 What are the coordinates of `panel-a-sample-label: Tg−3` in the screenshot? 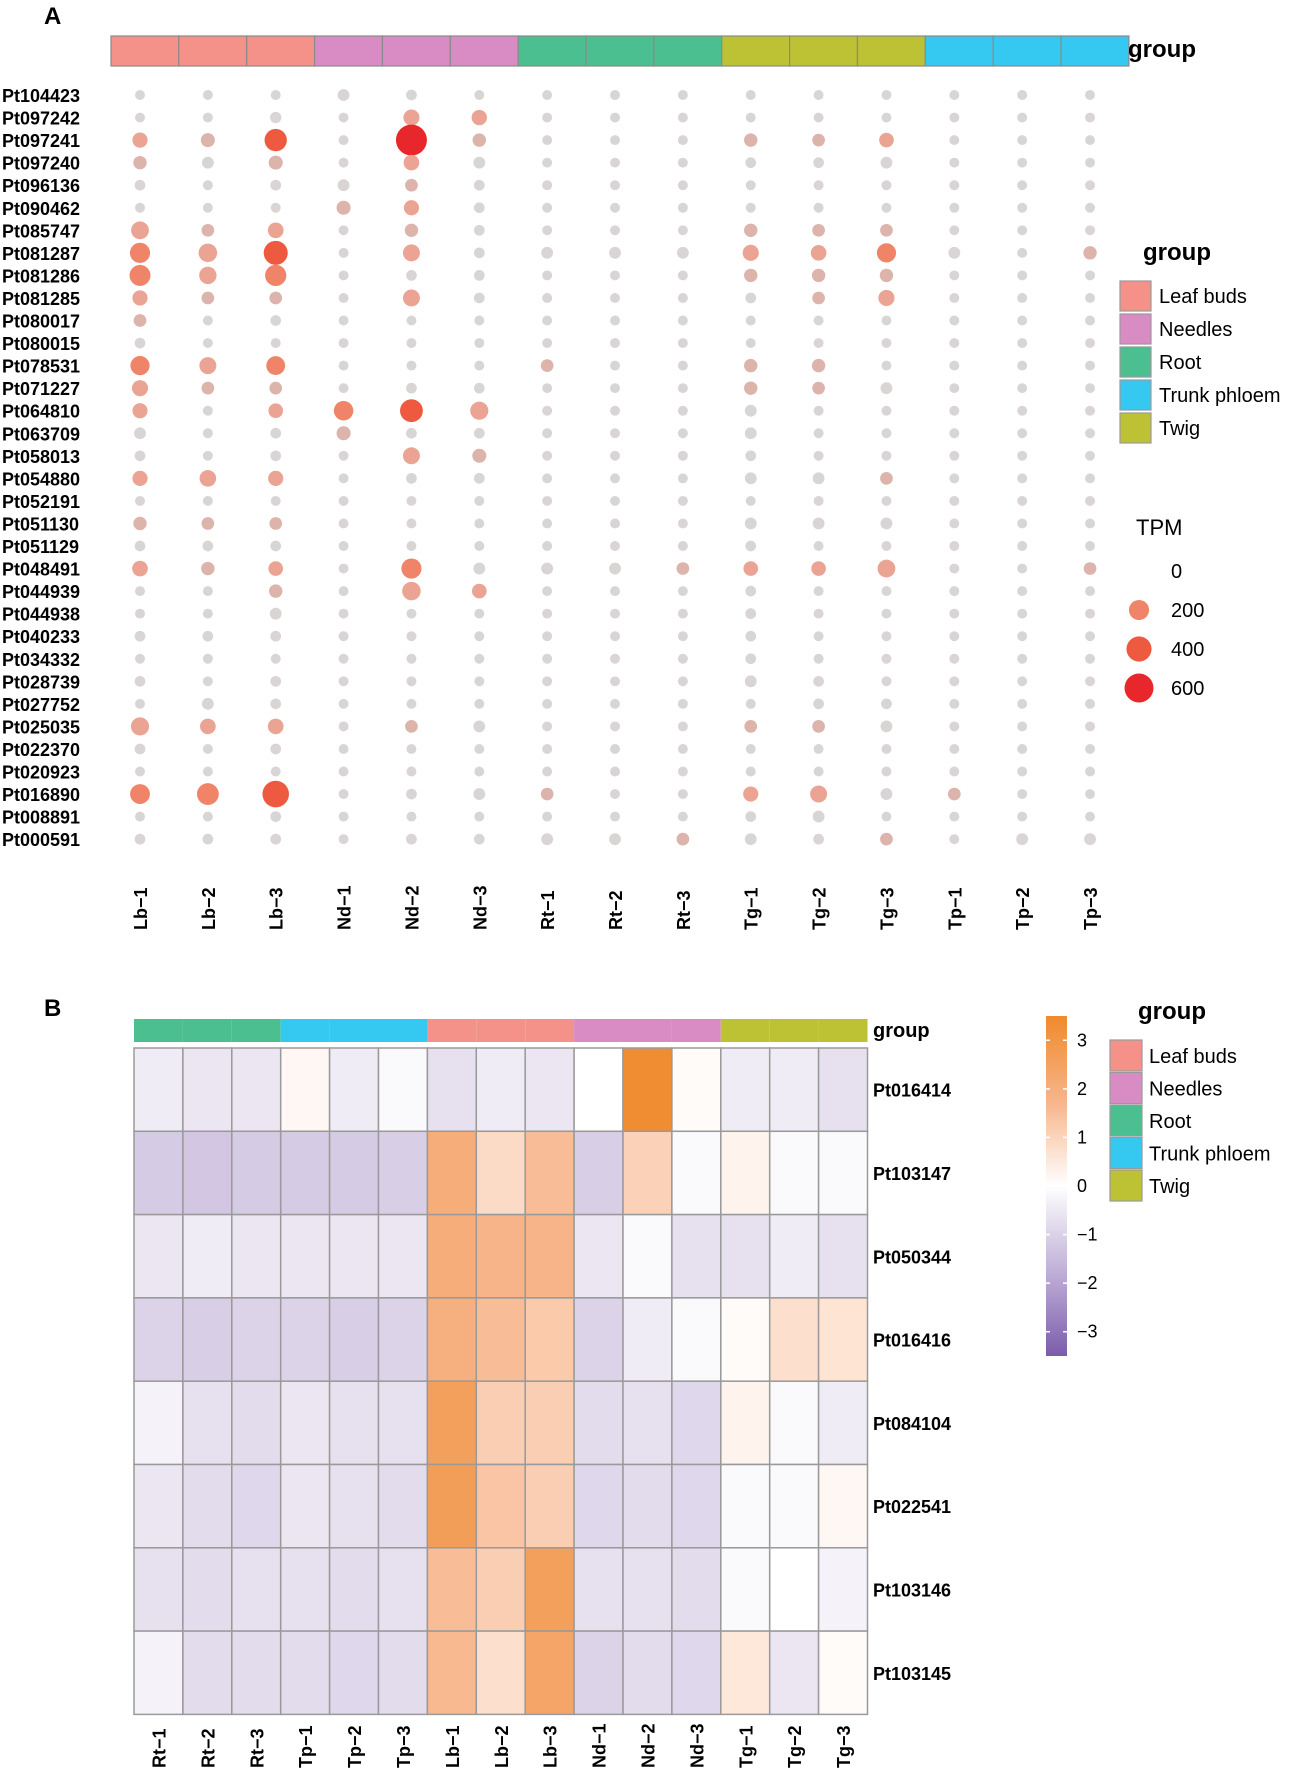 It's located at (887, 908).